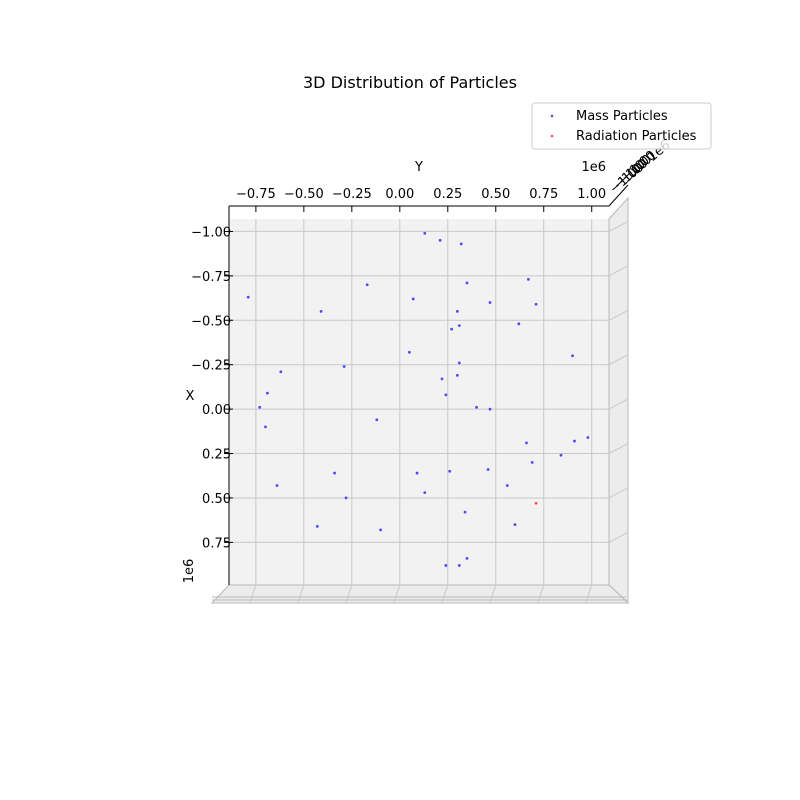 The image size is (800, 800). I want to click on legend-box, so click(621, 126).